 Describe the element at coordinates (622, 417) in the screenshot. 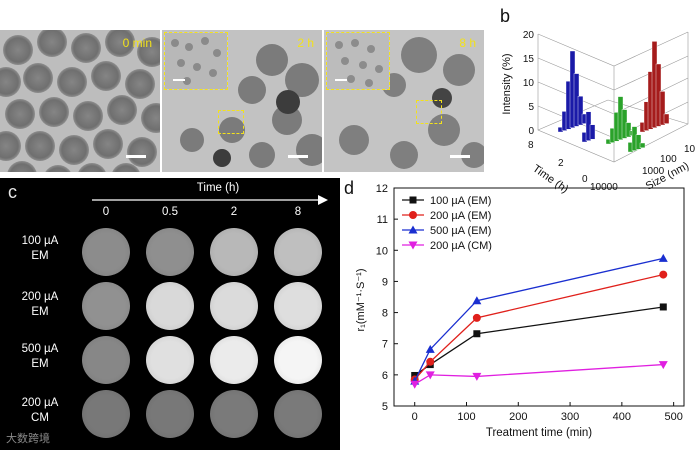

I see `x-tick-label: 400` at that location.